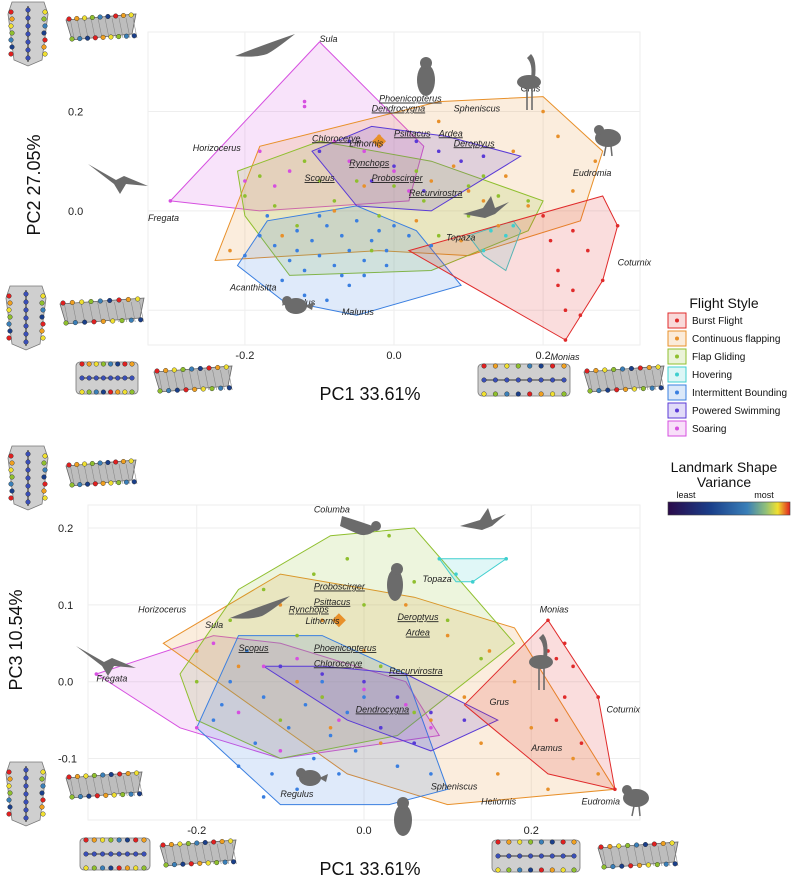  Describe the element at coordinates (398, 178) in the screenshot. I see `panel1-taxon-label: Proboscirger` at that location.